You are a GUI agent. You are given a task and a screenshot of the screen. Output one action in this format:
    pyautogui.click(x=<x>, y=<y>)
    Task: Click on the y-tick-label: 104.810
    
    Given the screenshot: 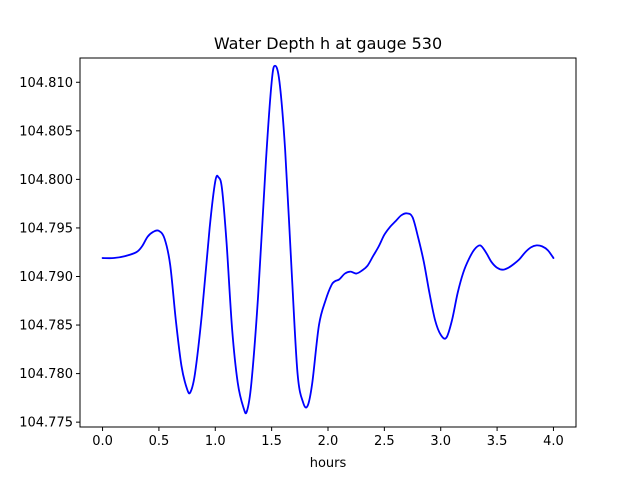 What is the action you would take?
    pyautogui.click(x=46, y=83)
    